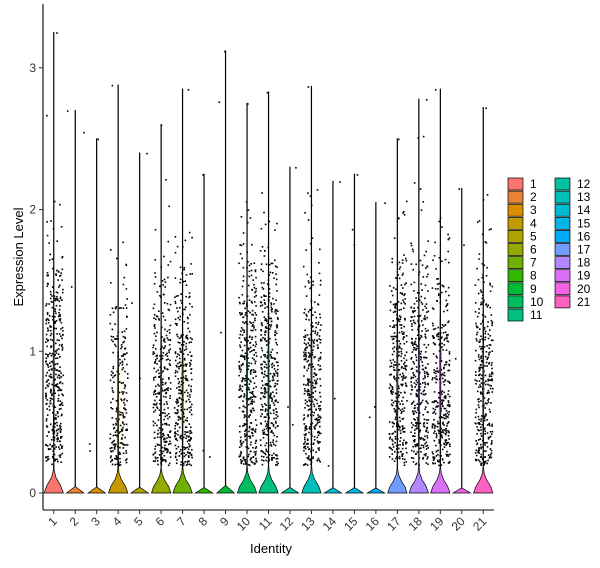 Image resolution: width=600 pixels, height=568 pixels. Describe the element at coordinates (18, 256) in the screenshot. I see `y-axis-title: Expression Level` at that location.